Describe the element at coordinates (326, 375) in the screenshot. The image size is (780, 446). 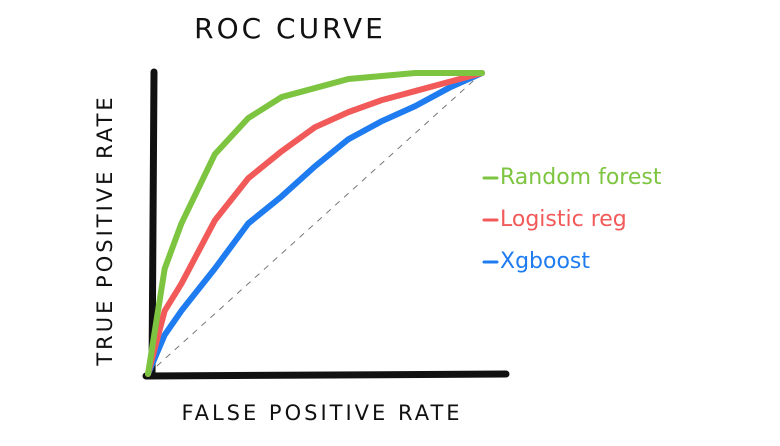
I see `x-axis` at that location.